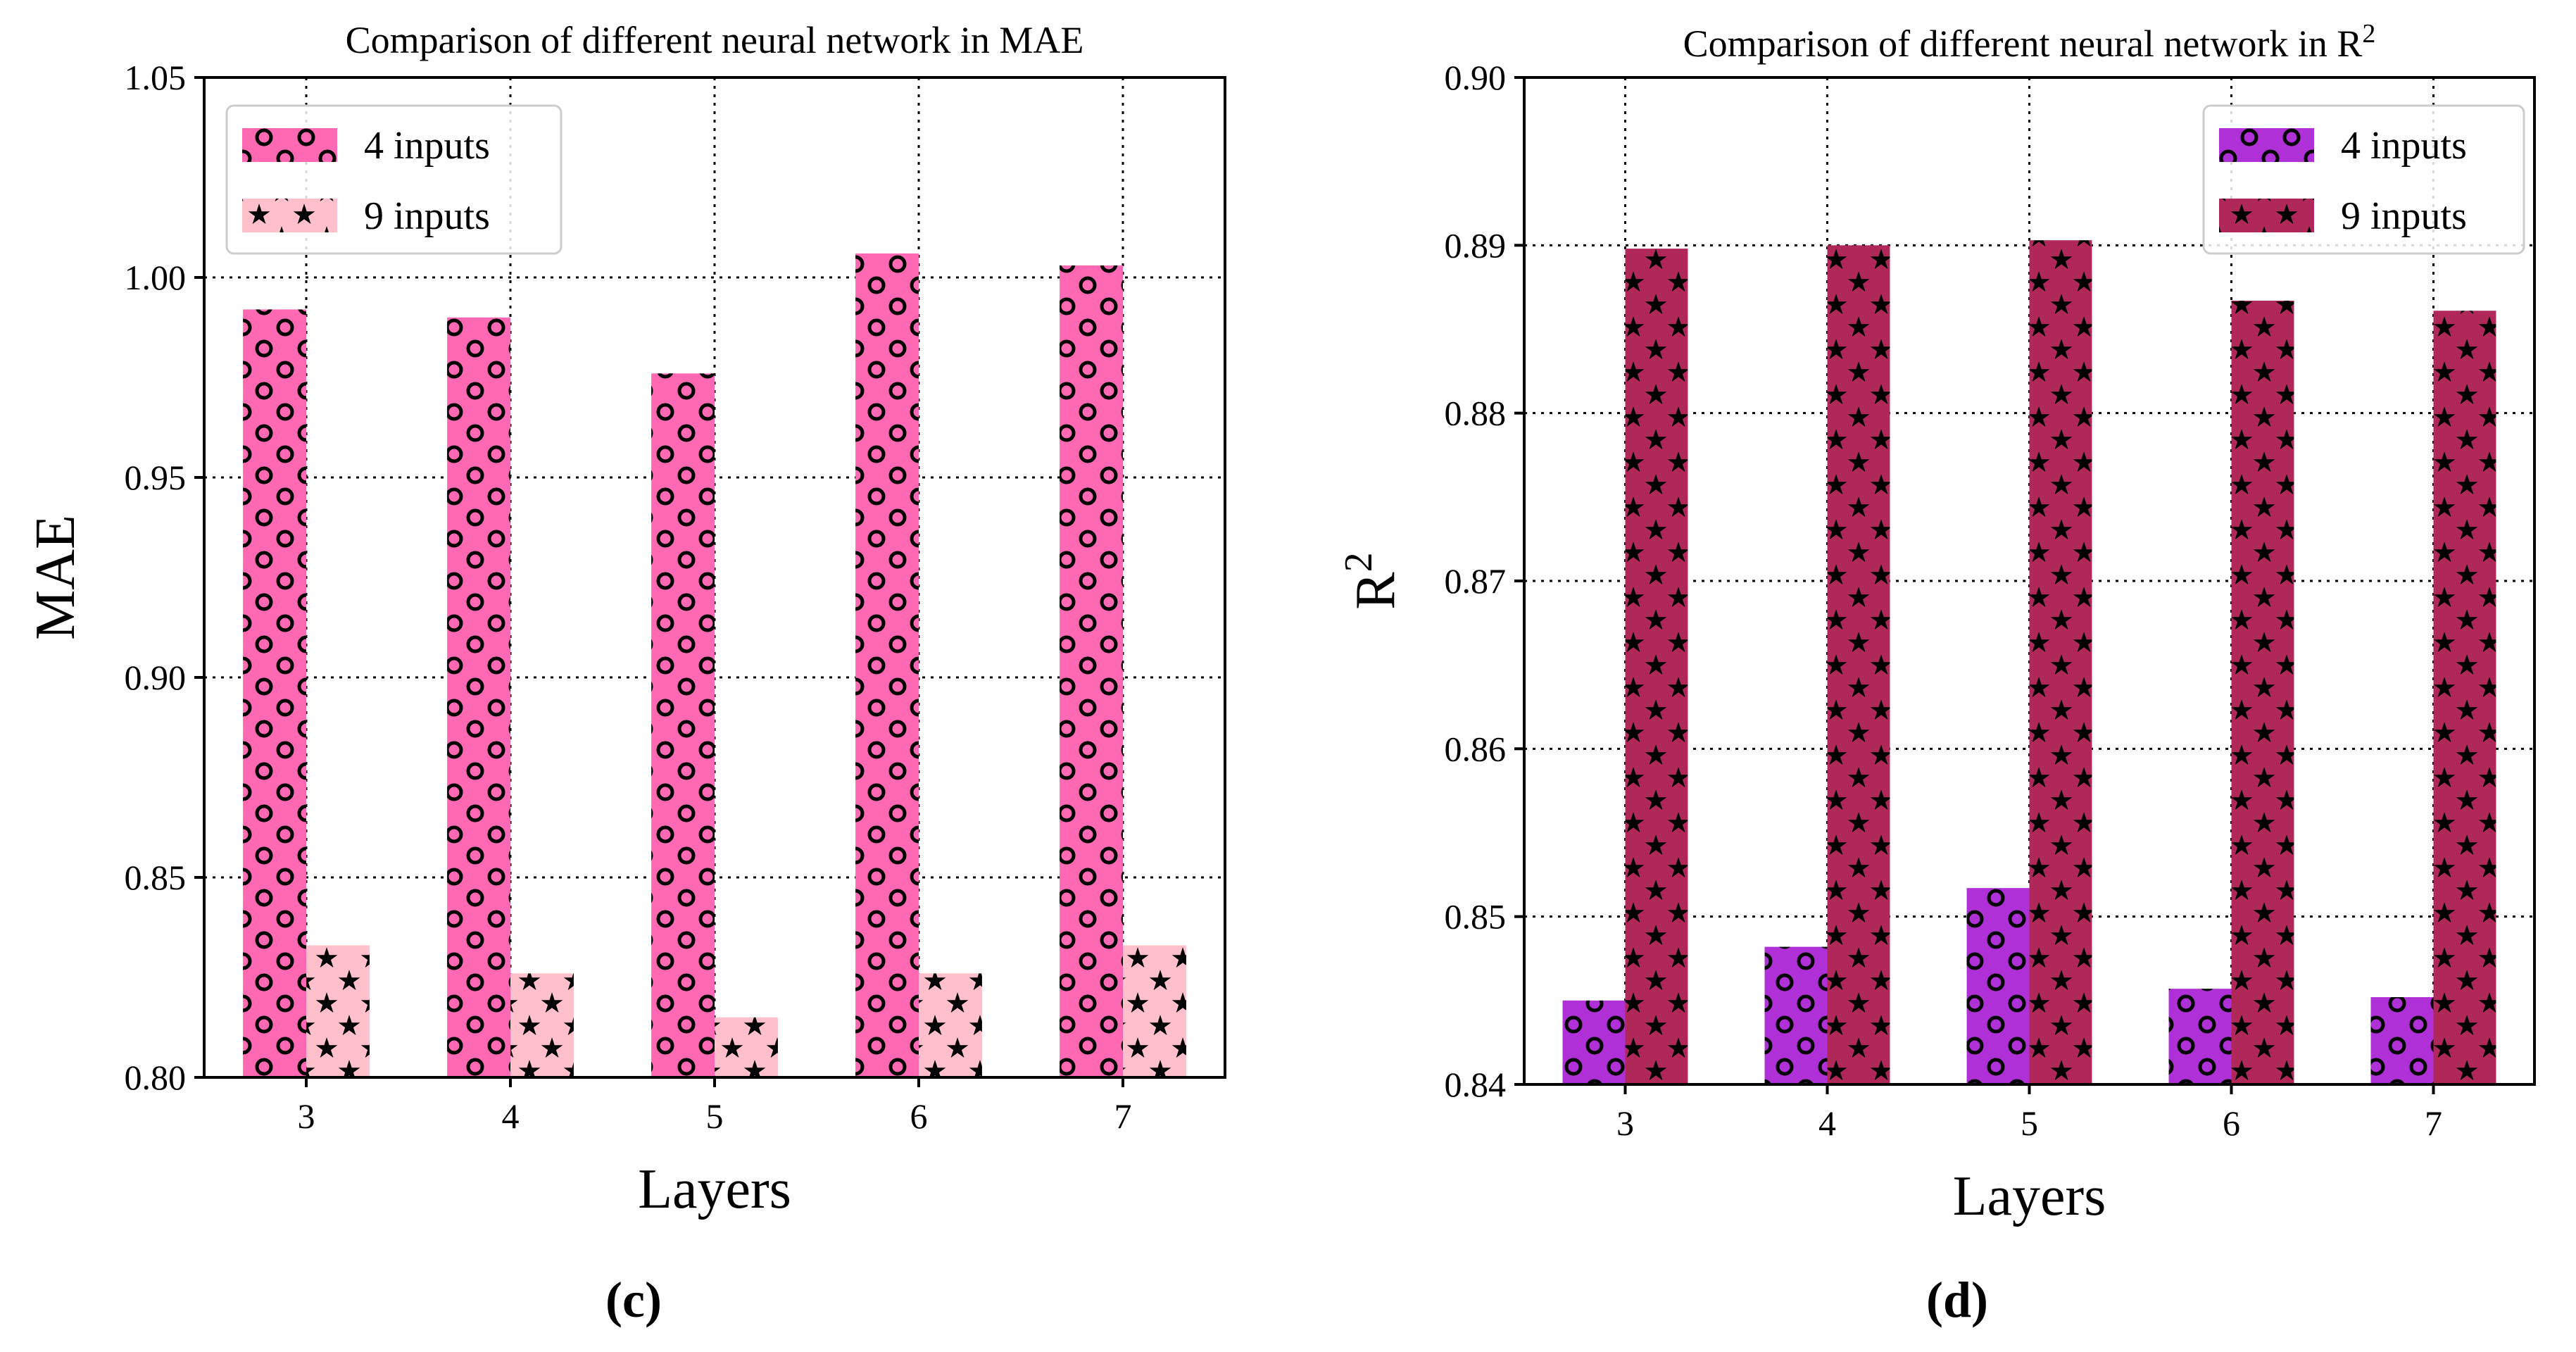 The height and width of the screenshot is (1352, 2576). I want to click on mae-y-tick-label: 0.90, so click(156, 677).